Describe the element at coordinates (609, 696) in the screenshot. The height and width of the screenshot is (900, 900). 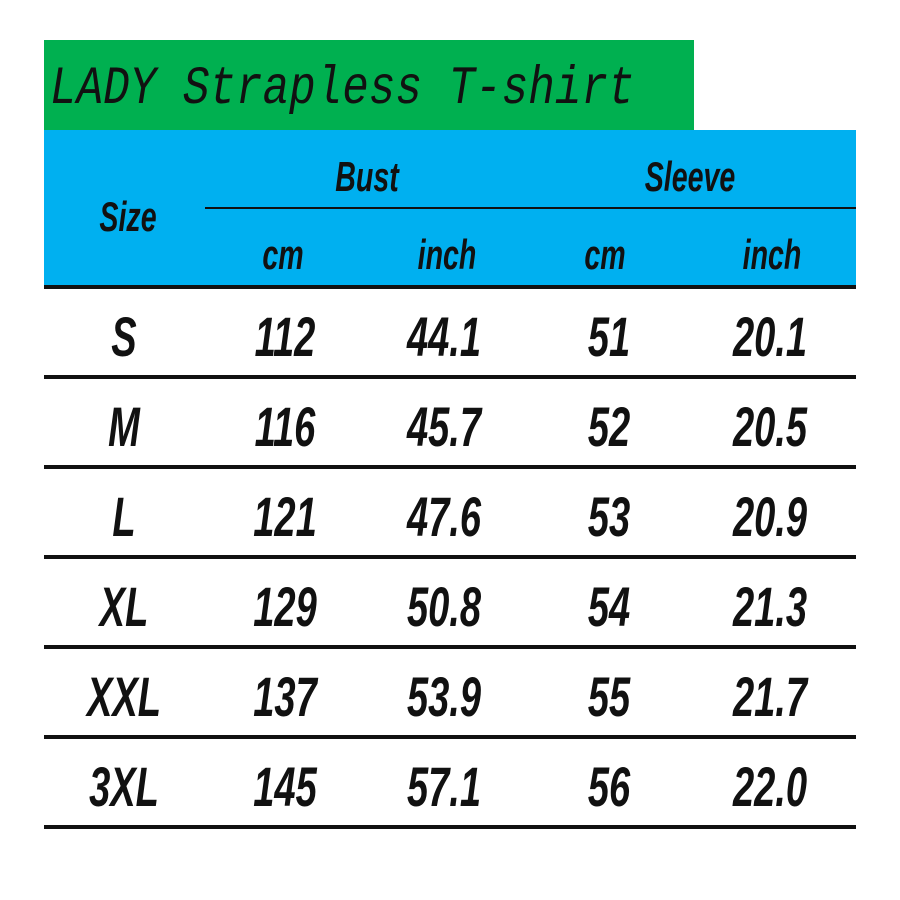
I see `cell-sleeve-cm: 55` at that location.